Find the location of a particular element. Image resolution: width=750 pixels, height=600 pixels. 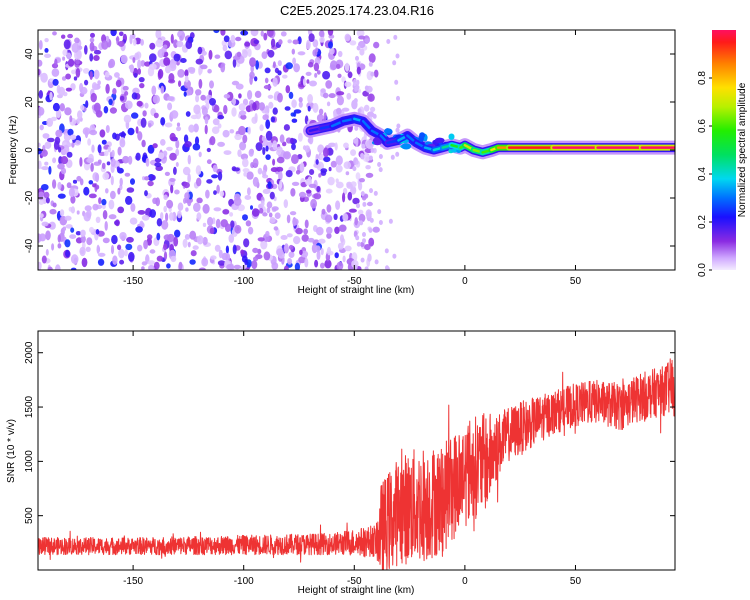

colorbar-tick-label: 0.4 is located at coordinates (702, 174).